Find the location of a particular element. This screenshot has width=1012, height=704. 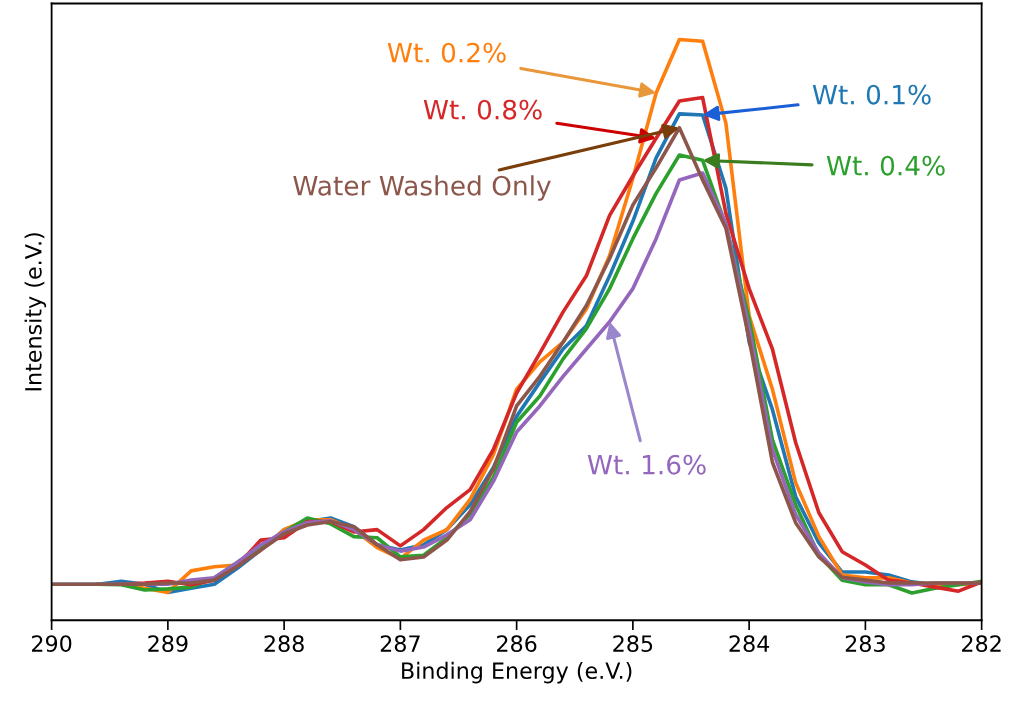

x-tick-label: 287 is located at coordinates (400, 644).